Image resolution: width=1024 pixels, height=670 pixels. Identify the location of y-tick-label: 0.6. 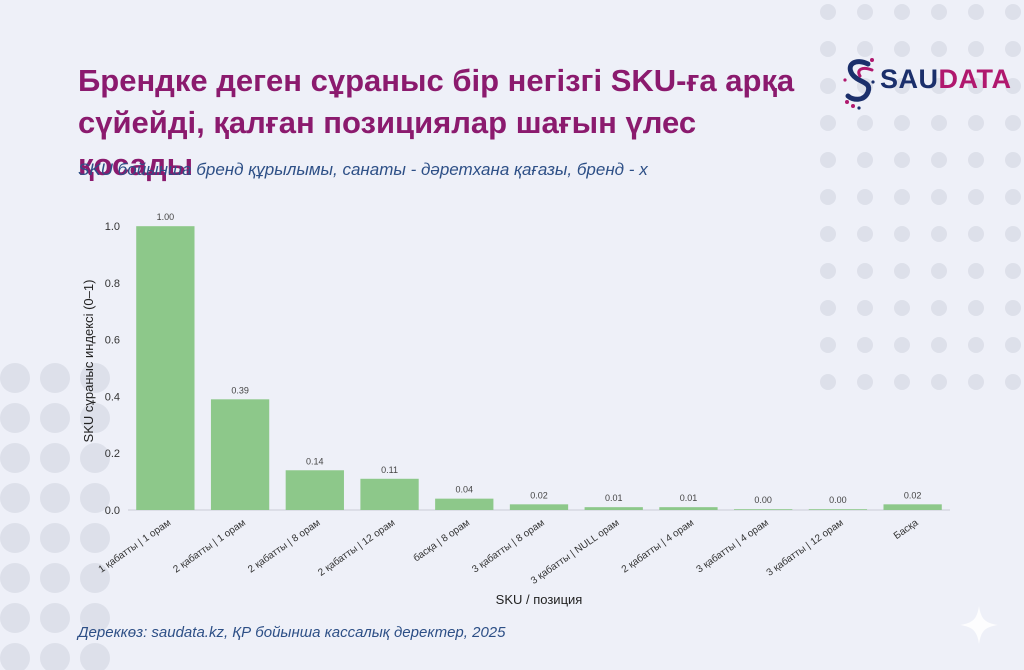
(112, 341).